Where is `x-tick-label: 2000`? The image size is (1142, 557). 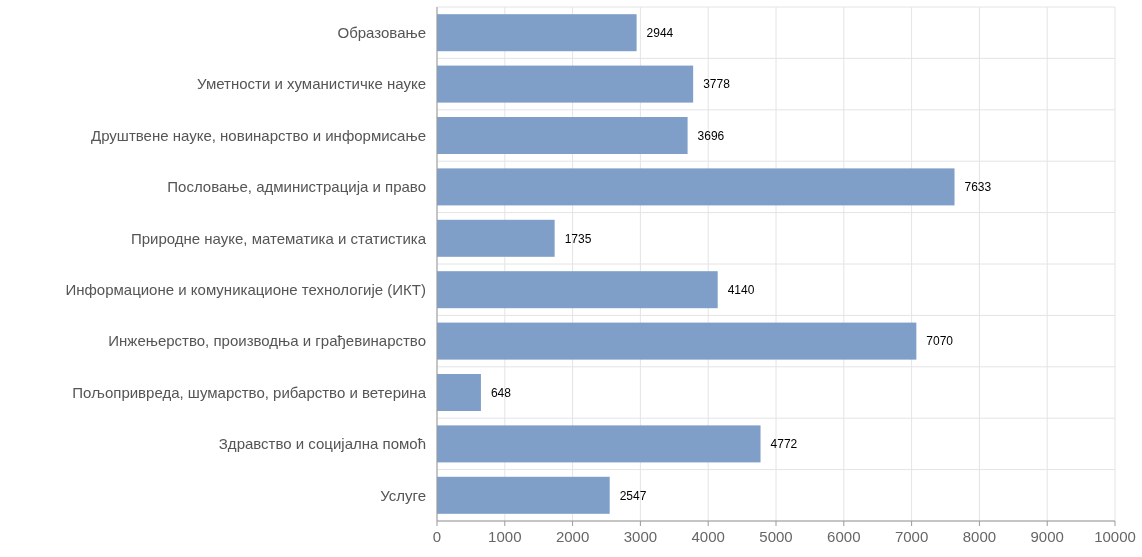
x-tick-label: 2000 is located at coordinates (572, 536).